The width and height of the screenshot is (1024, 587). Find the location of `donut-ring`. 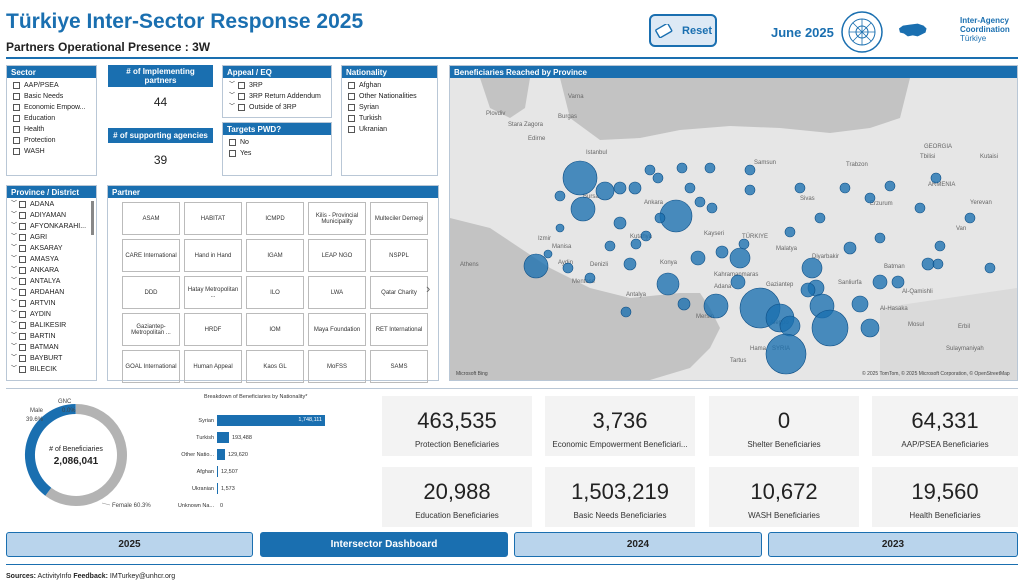

donut-ring is located at coordinates (76, 455).